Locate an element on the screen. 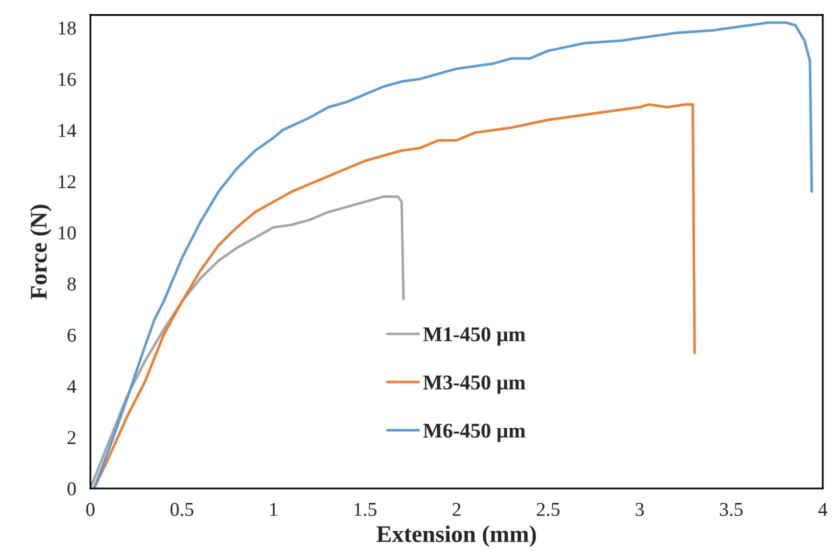 This screenshot has height=555, width=837. legend-label: M6-450 µm is located at coordinates (474, 433).